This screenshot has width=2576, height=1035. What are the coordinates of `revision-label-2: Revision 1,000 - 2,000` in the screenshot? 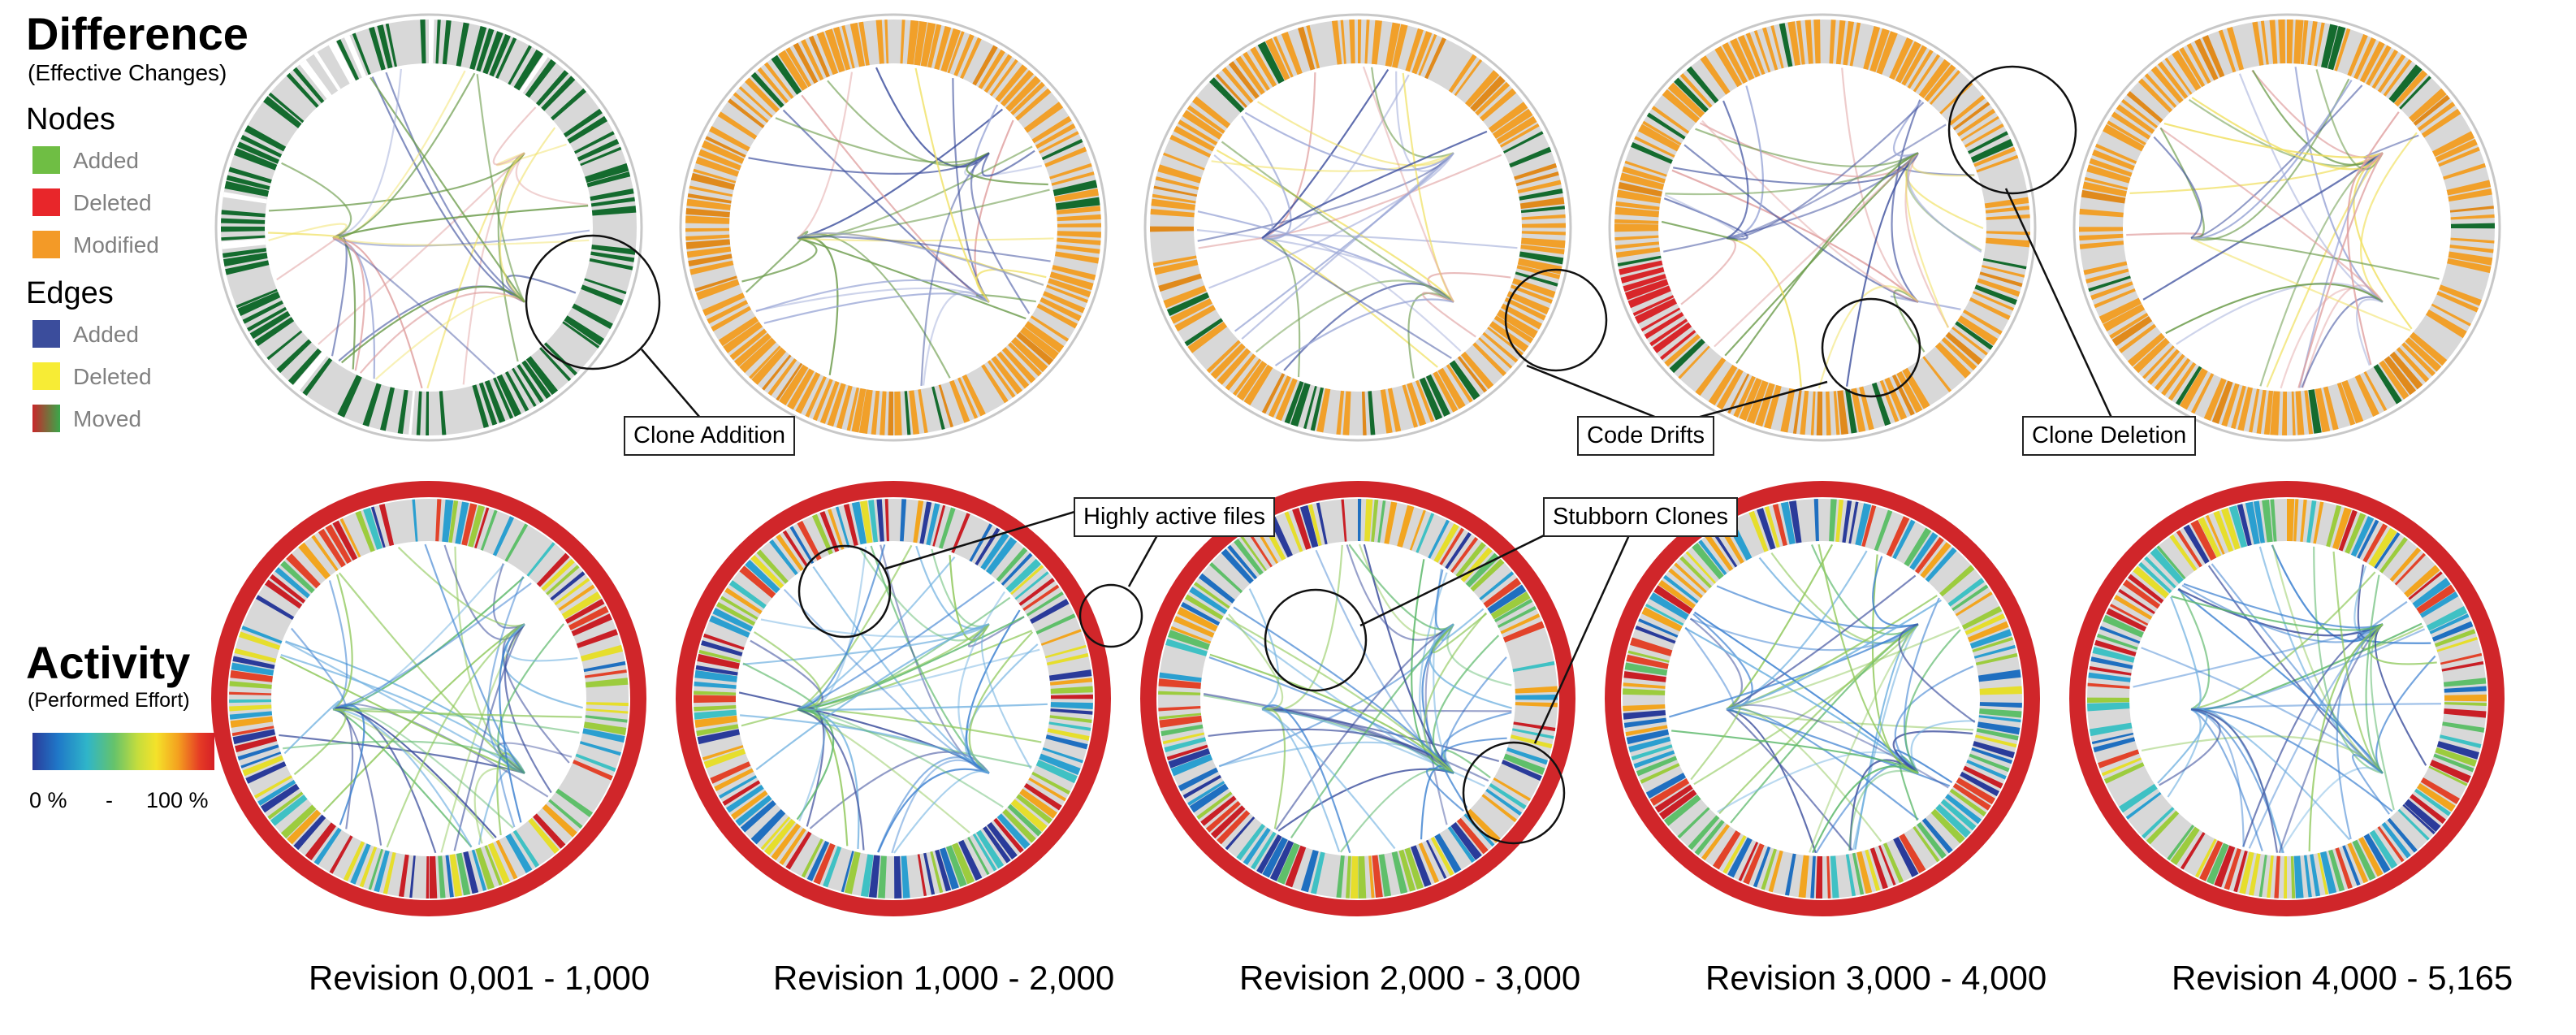 It's located at (944, 978).